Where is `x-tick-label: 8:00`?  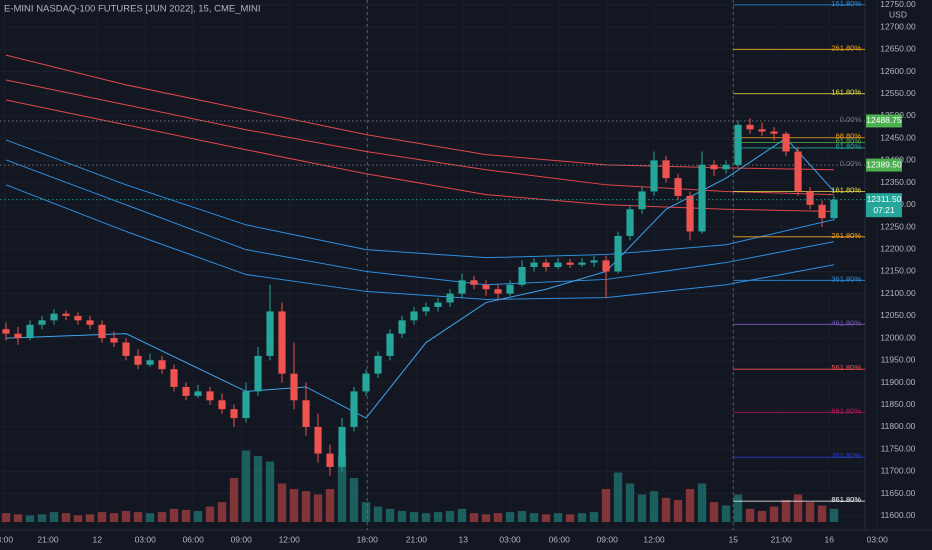 x-tick-label: 8:00 is located at coordinates (6, 539).